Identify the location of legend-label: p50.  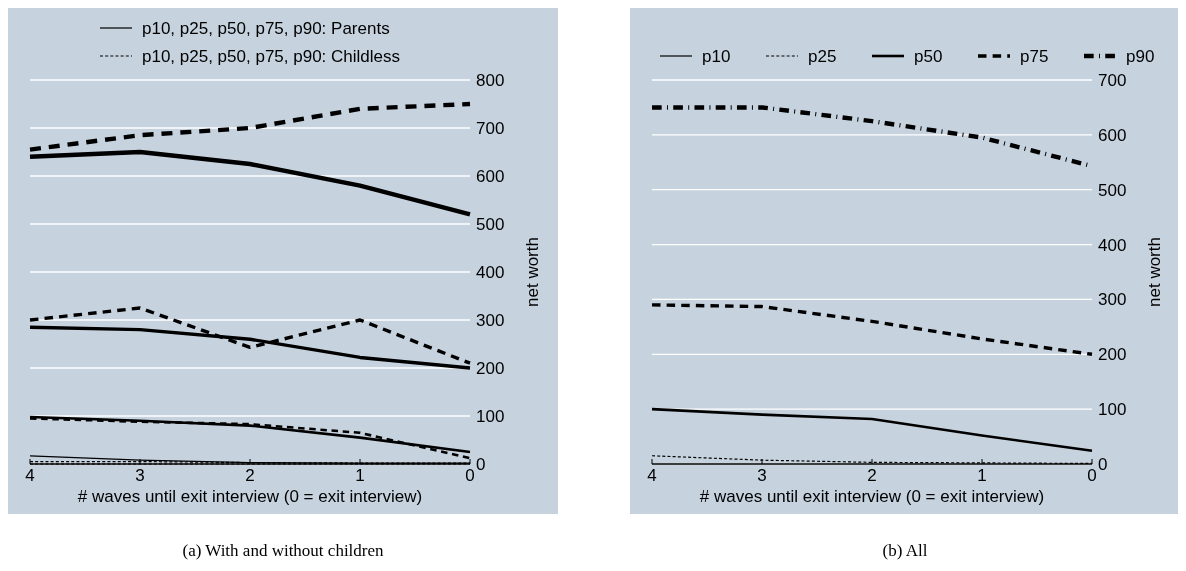
(928, 56).